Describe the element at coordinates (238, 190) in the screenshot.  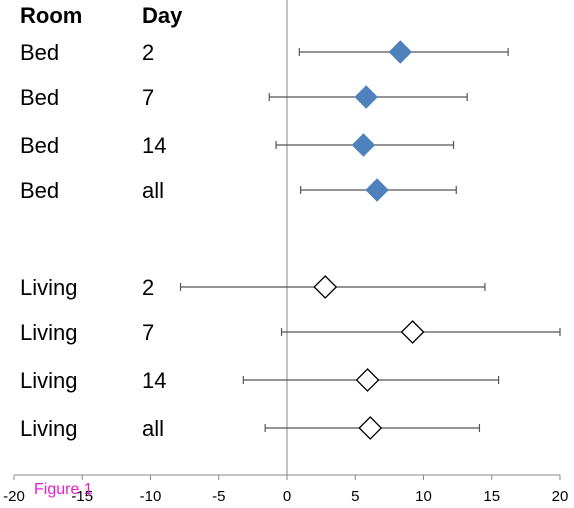
I see `forest-row: Bed all` at that location.